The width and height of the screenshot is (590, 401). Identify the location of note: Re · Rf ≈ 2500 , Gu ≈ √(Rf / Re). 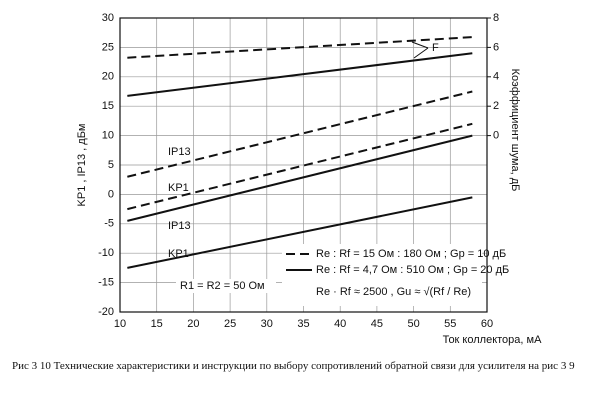
(393, 292).